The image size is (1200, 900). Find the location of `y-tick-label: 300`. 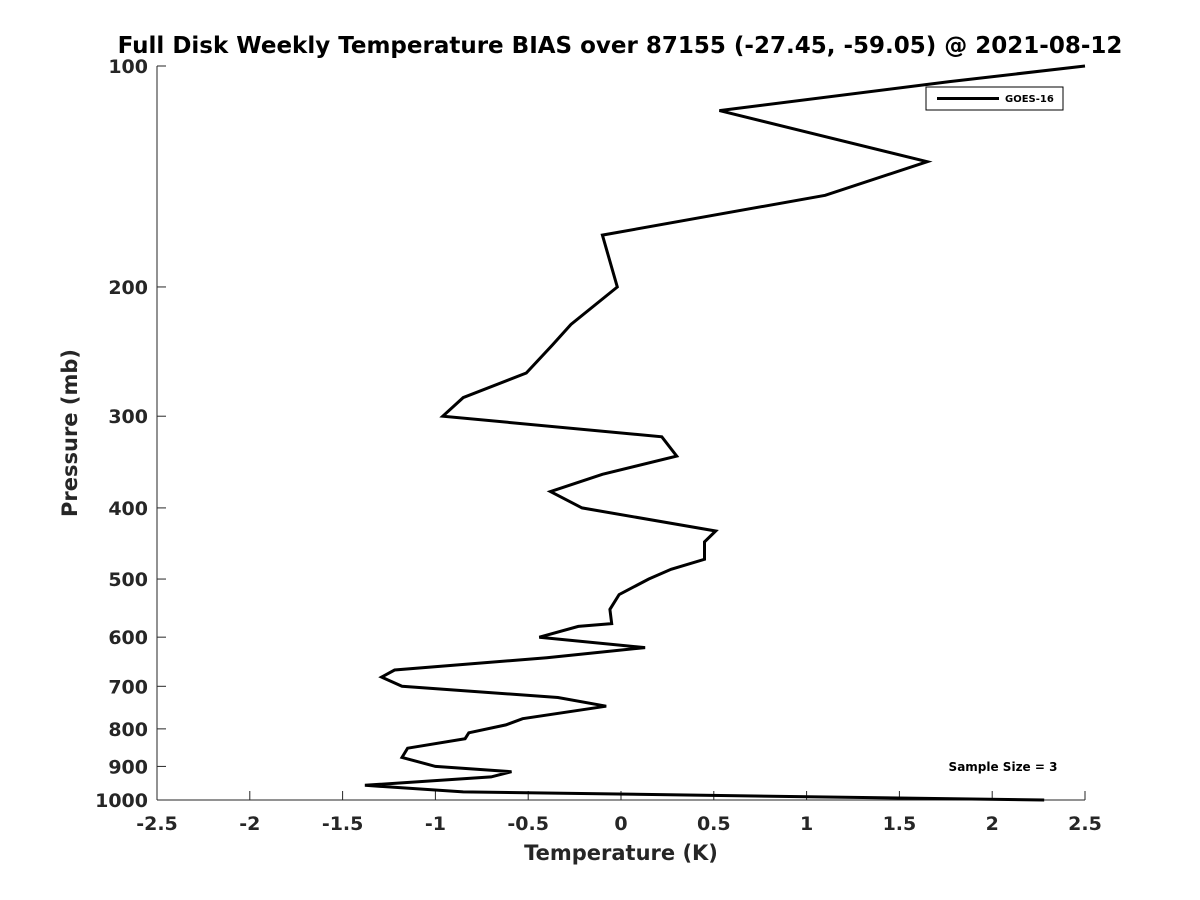

y-tick-label: 300 is located at coordinates (128, 417).